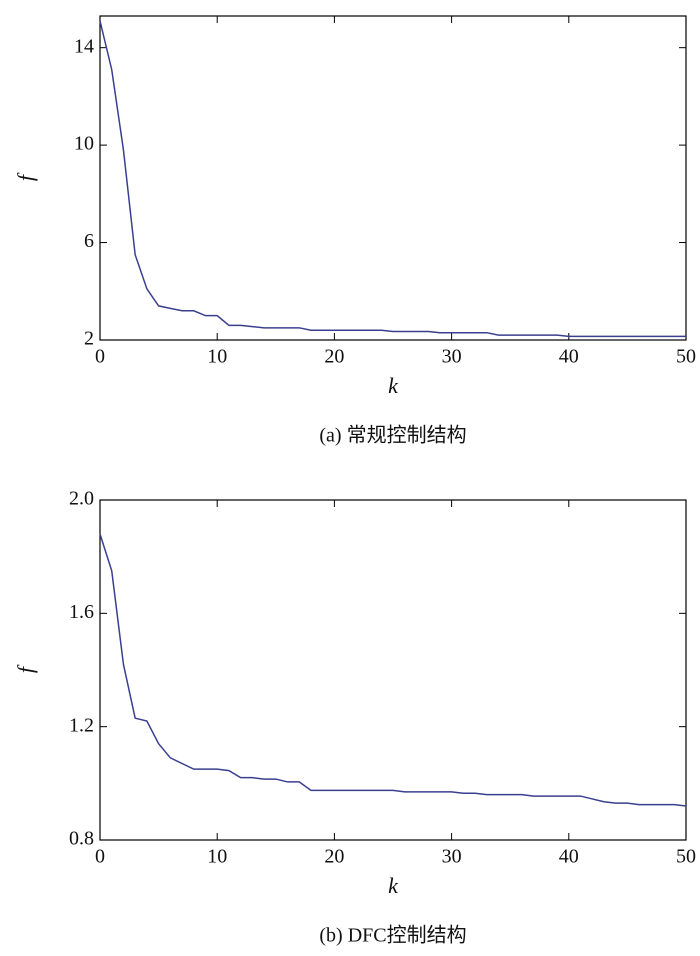 The width and height of the screenshot is (700, 956). Describe the element at coordinates (81, 725) in the screenshot. I see `y-tick-label: 1.2` at that location.